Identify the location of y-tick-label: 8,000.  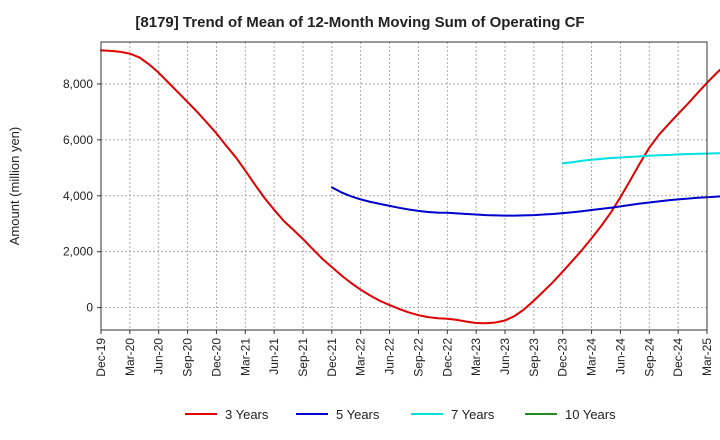
(78, 84).